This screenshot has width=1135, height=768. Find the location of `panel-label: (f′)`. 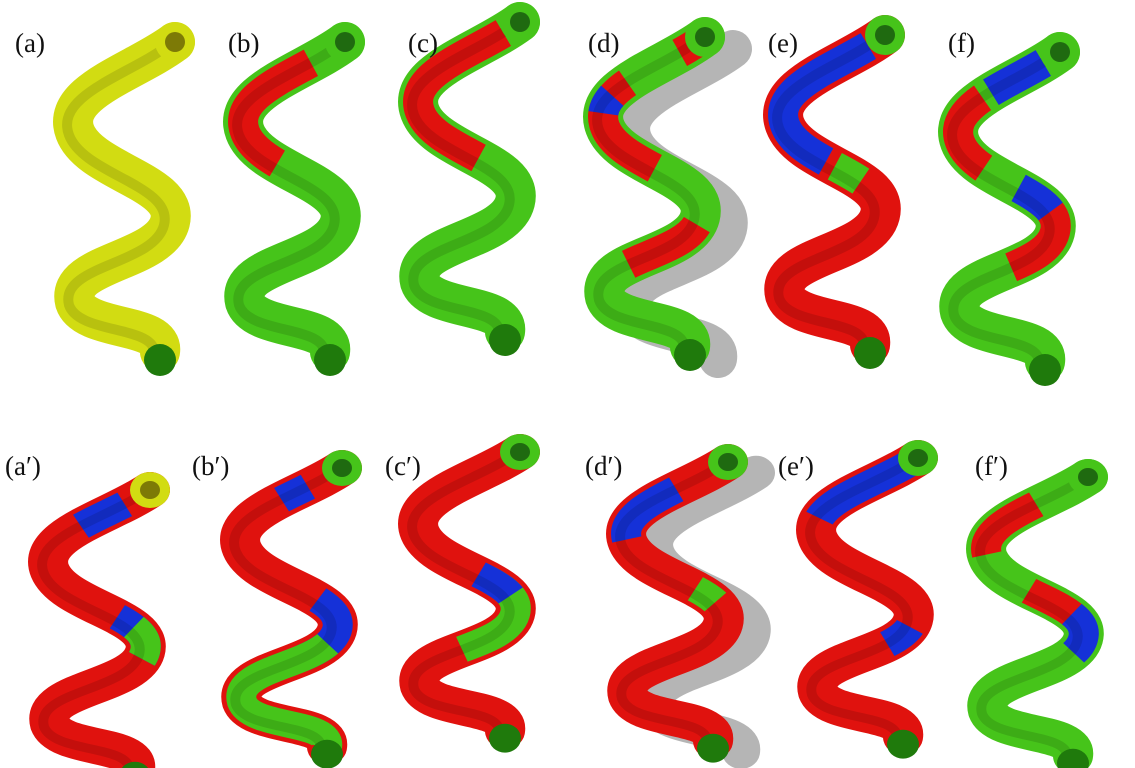

panel-label: (f′) is located at coordinates (991, 466).